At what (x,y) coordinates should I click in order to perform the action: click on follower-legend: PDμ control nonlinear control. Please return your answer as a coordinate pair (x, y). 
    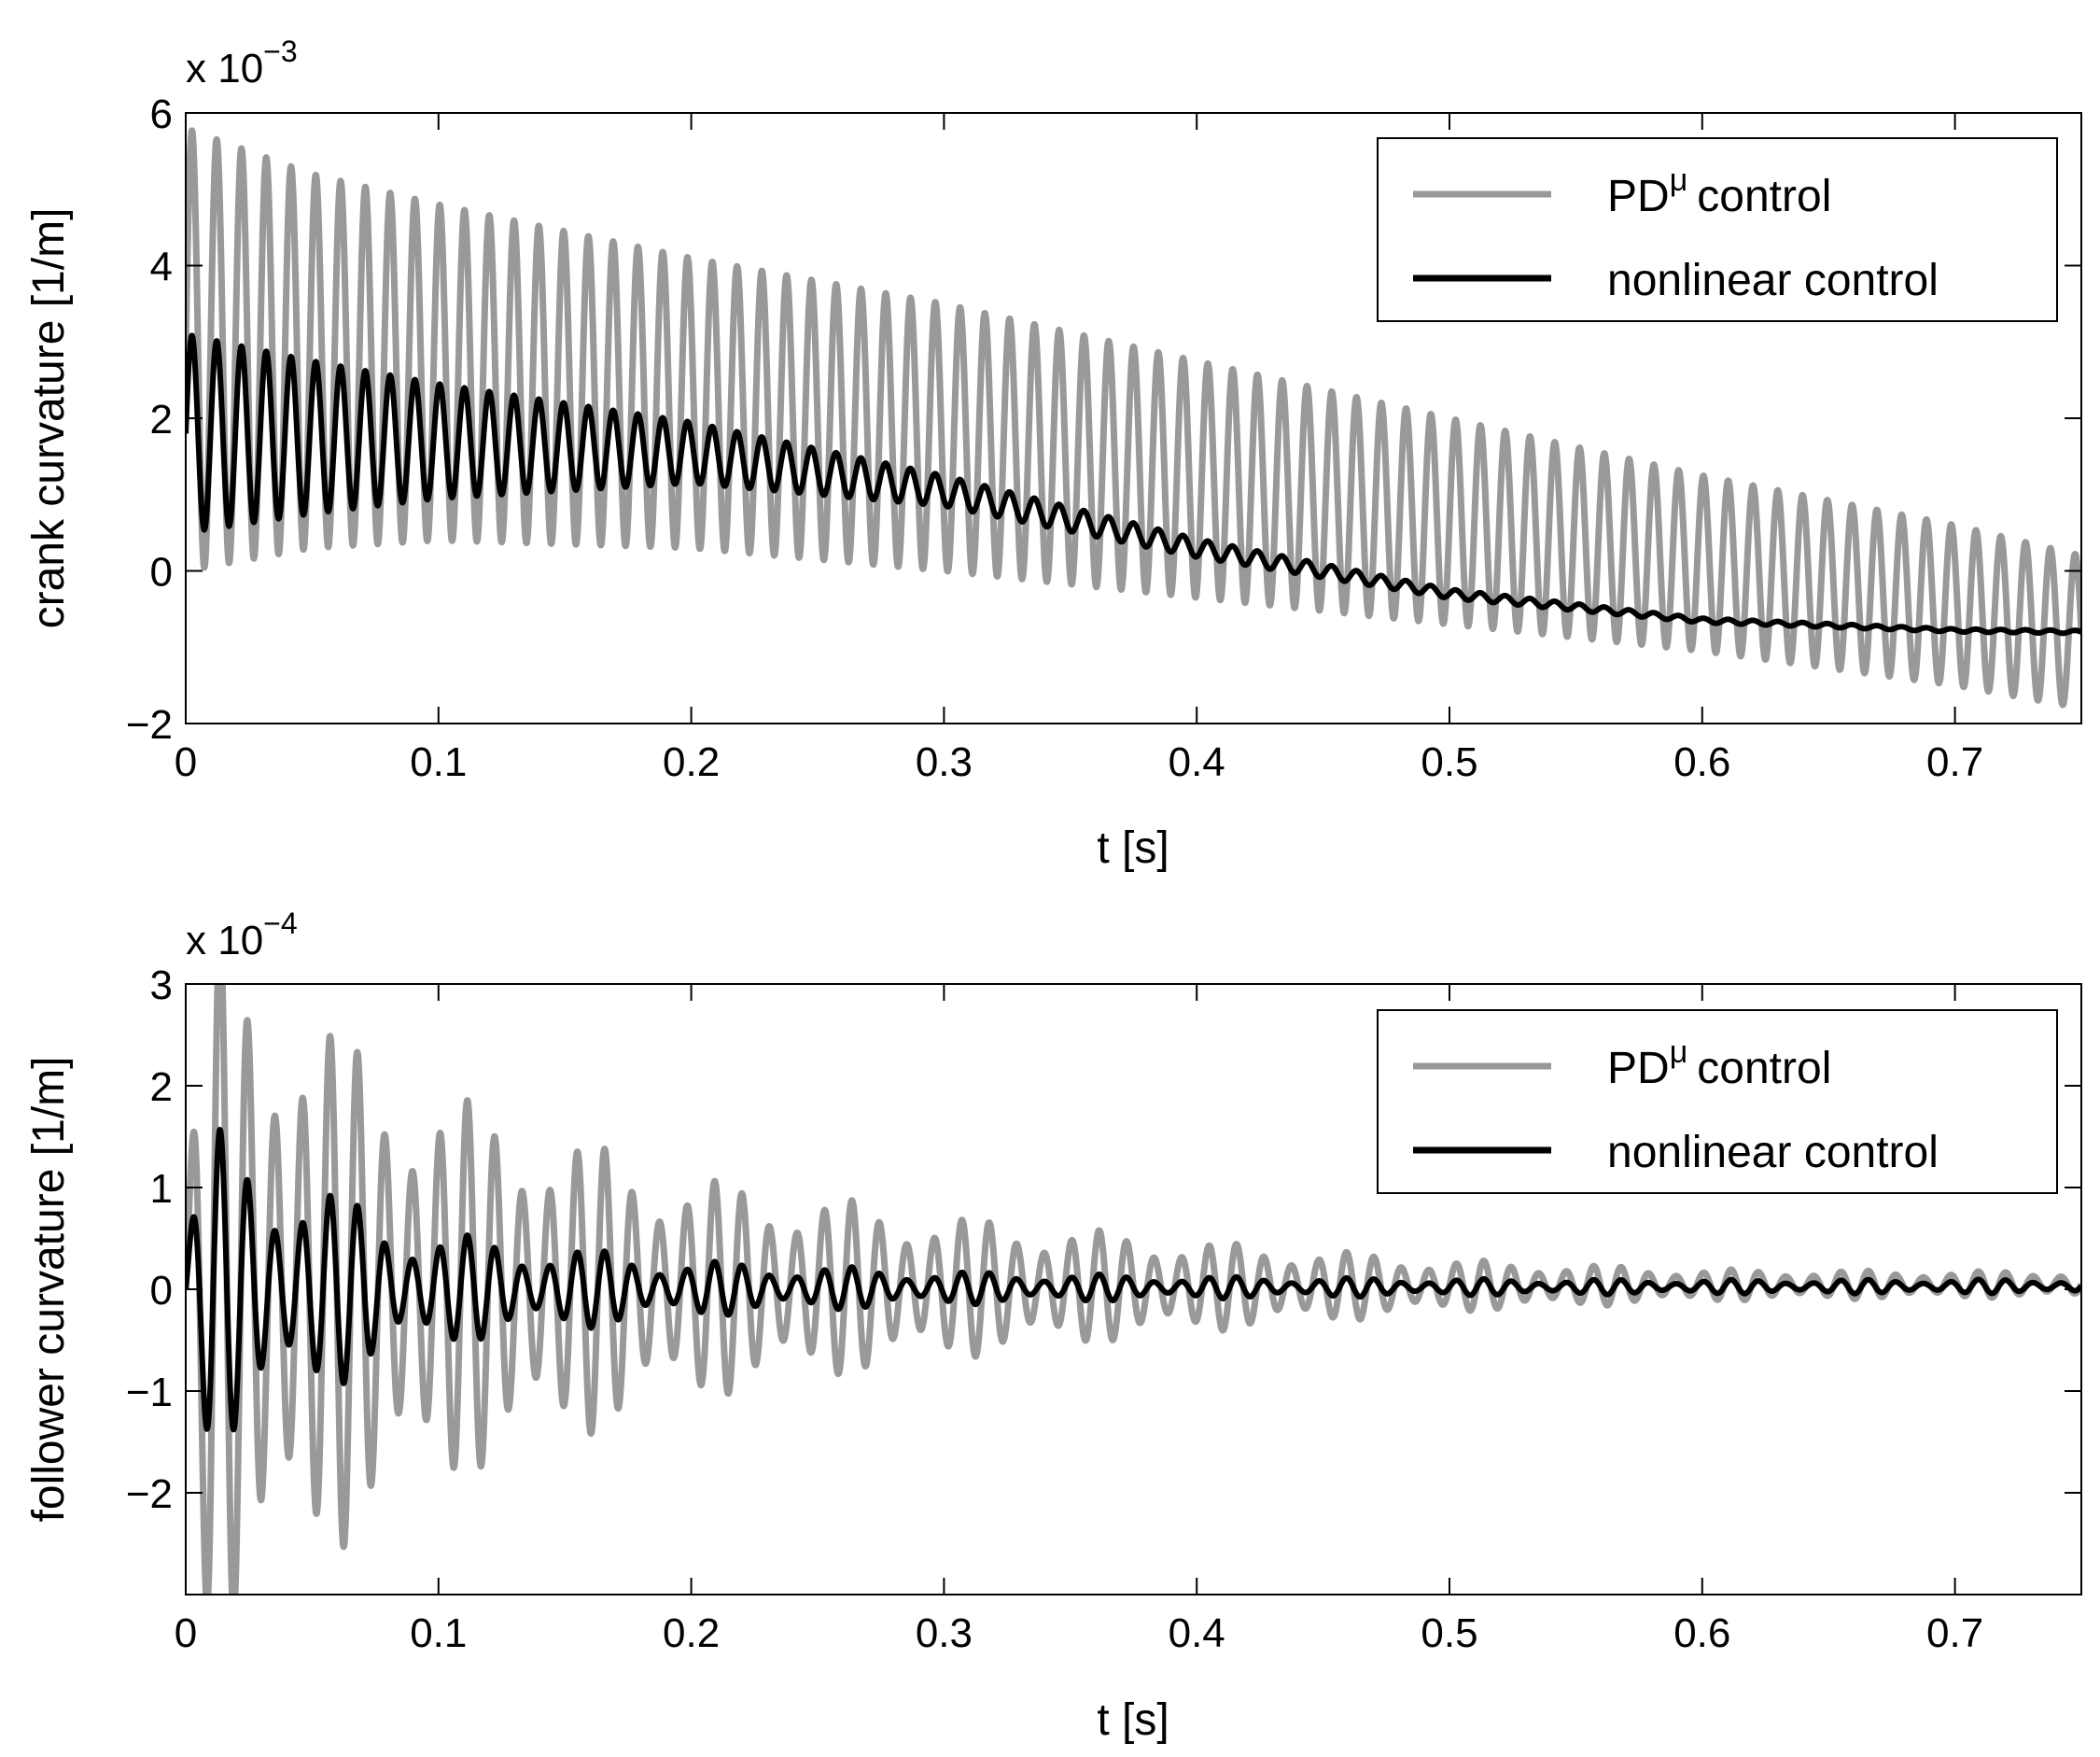
    Looking at the image, I should click on (1717, 1101).